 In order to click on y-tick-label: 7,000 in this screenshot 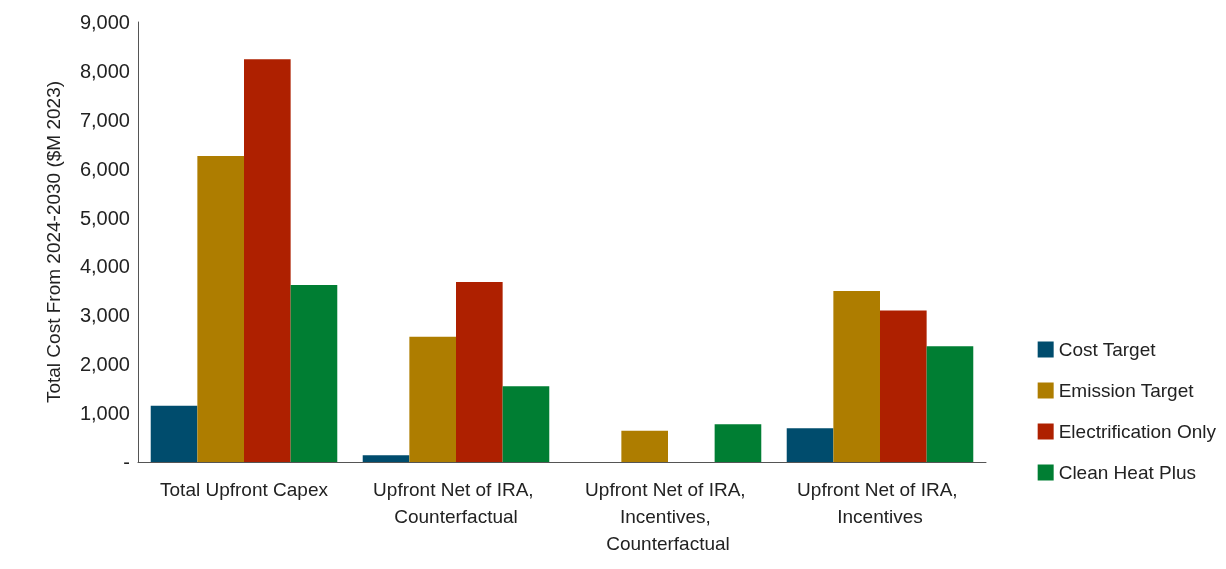, I will do `click(104, 119)`.